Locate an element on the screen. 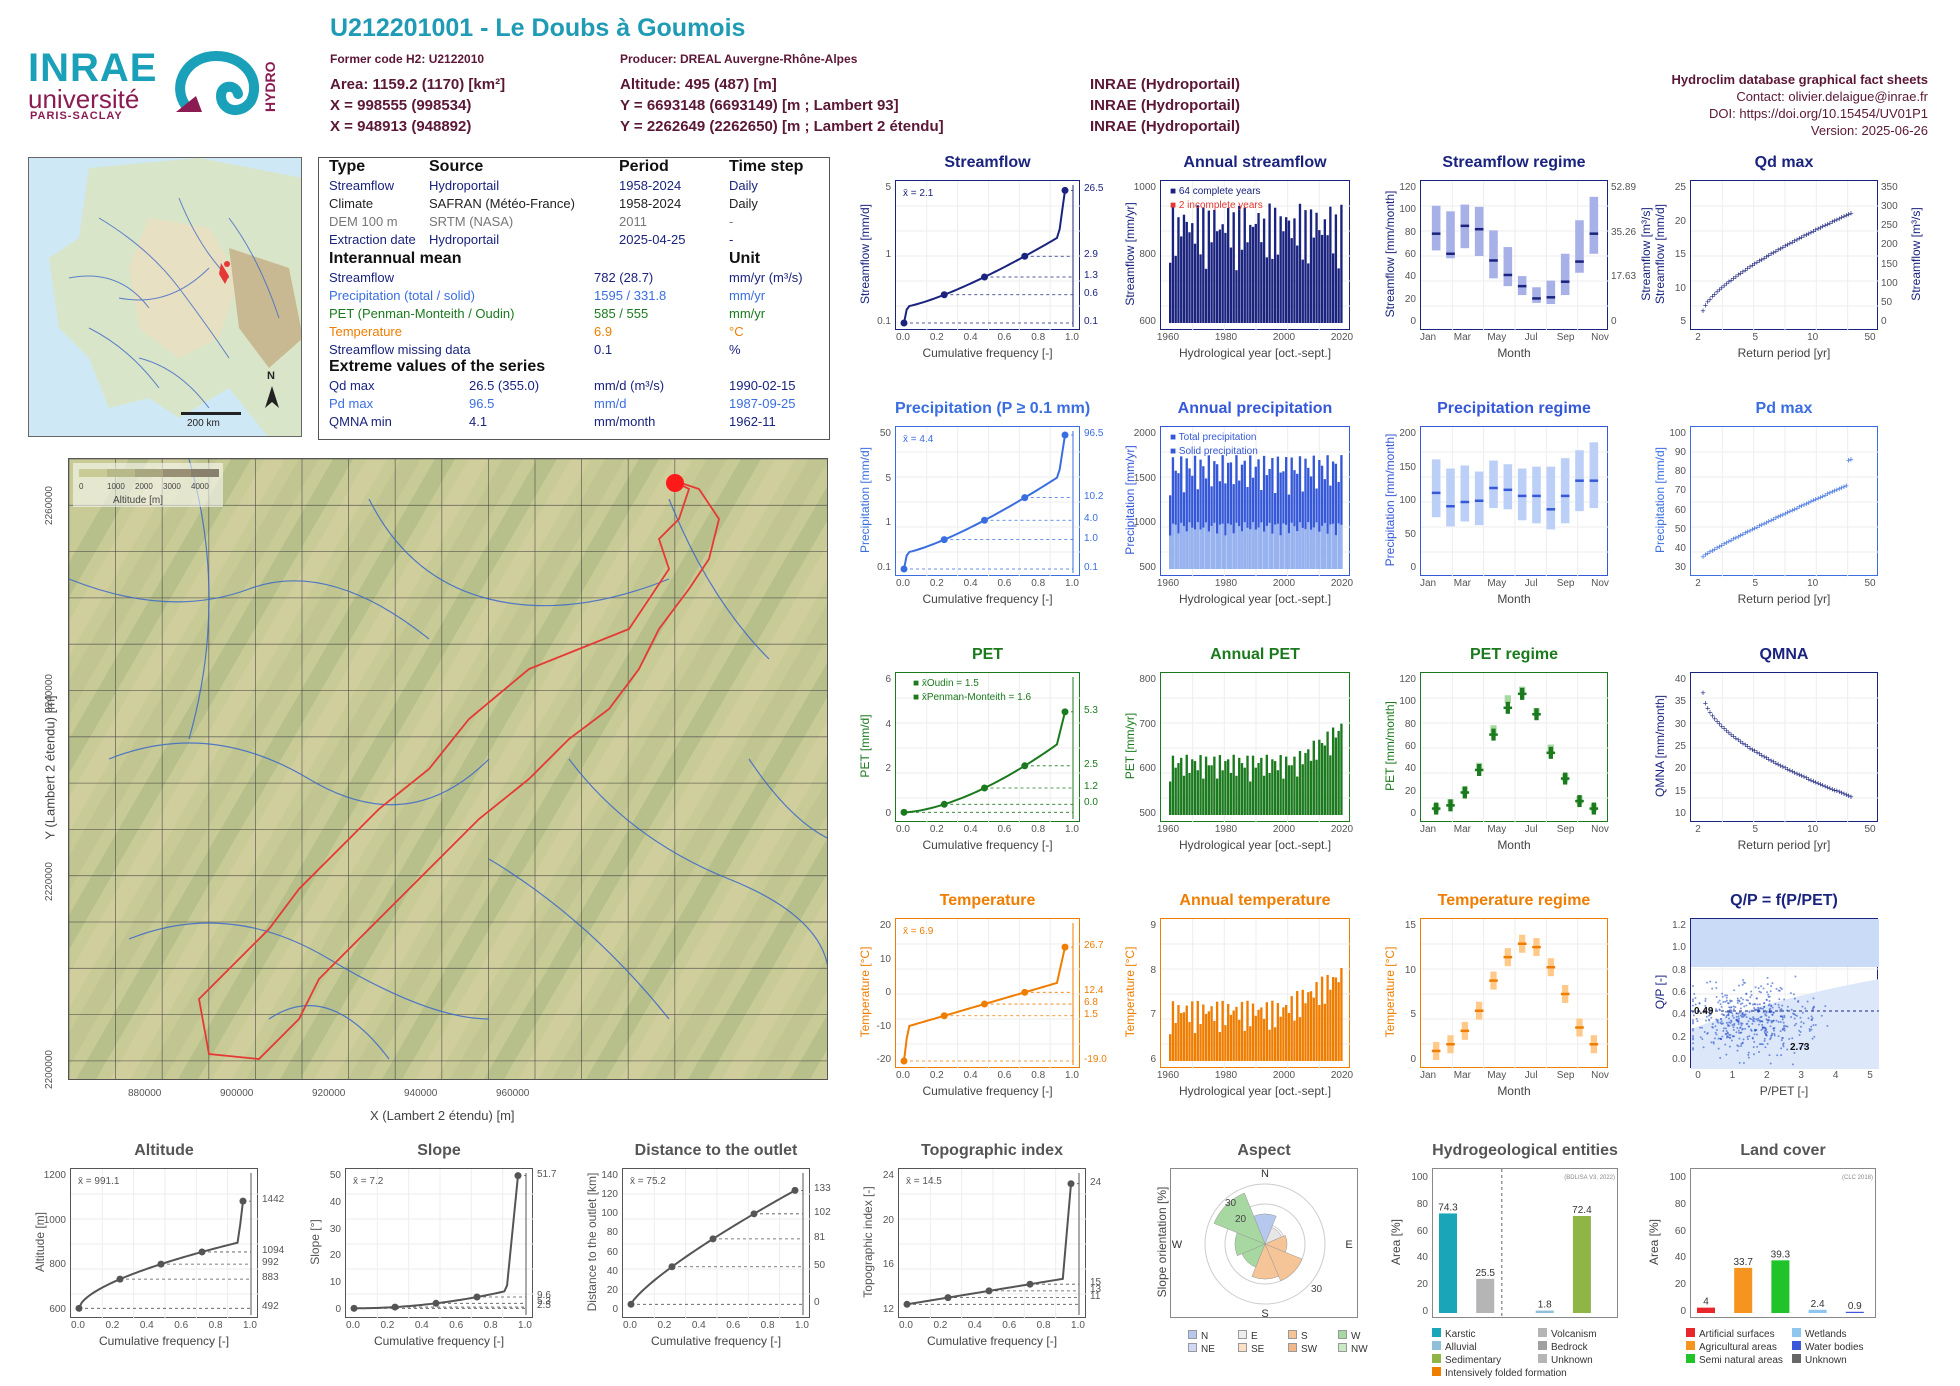 The width and height of the screenshot is (1960, 1386). streamflow_regime-ylabel2: Streamflow [m³/s] is located at coordinates (1646, 254).